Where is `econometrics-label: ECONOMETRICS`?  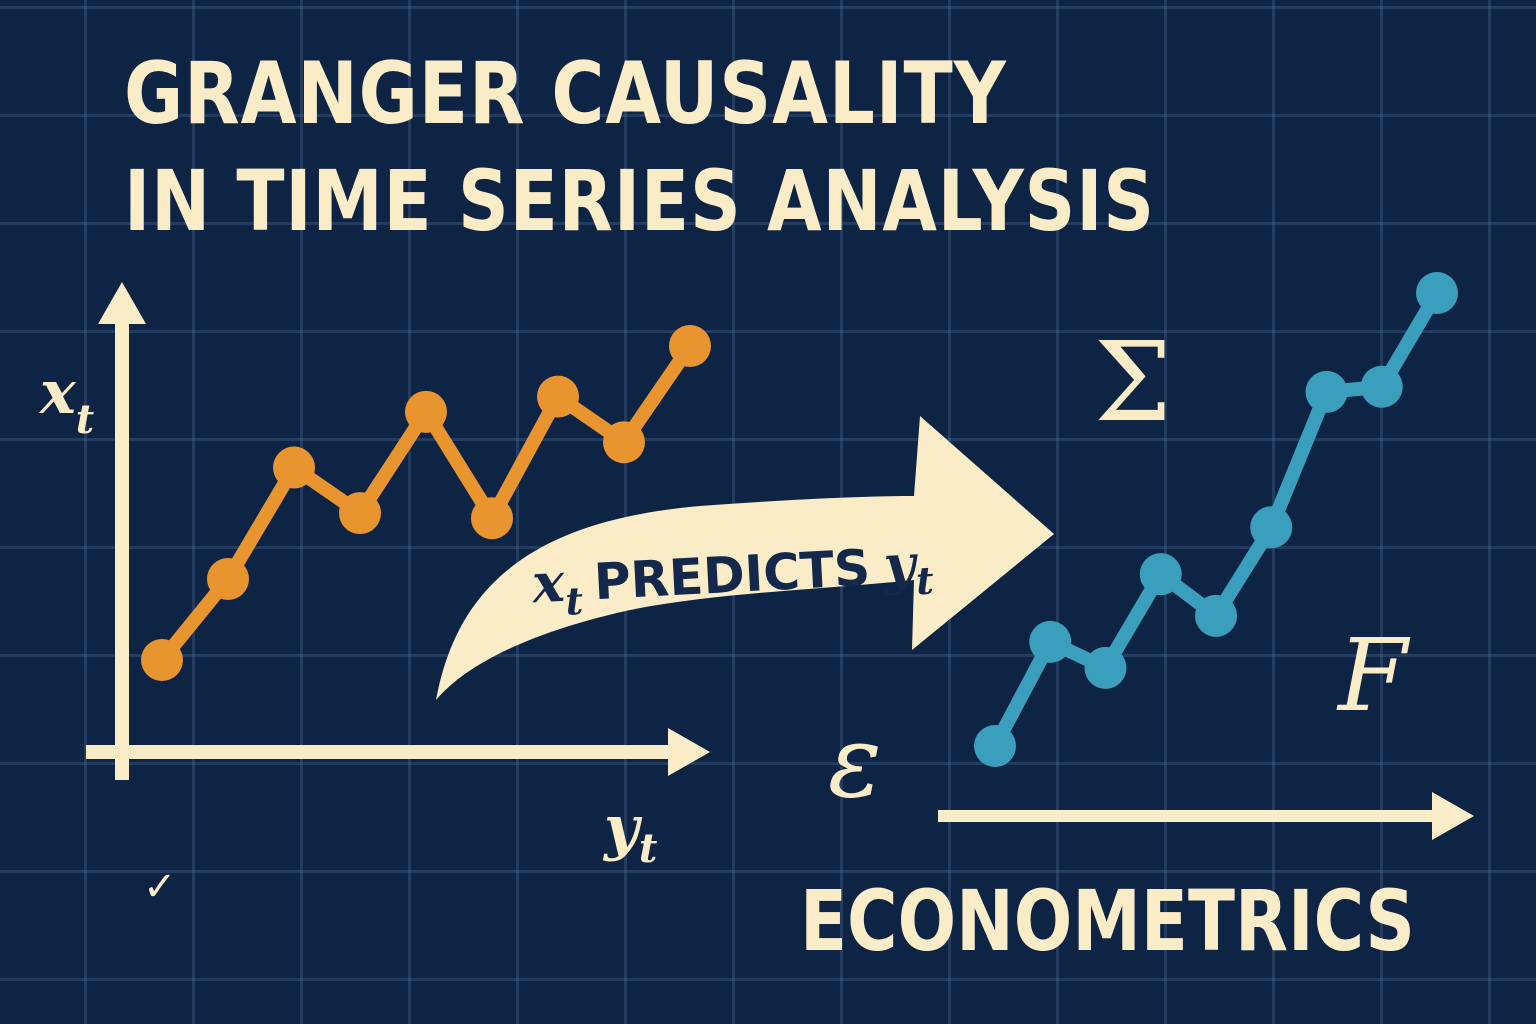
econometrics-label: ECONOMETRICS is located at coordinates (1108, 921).